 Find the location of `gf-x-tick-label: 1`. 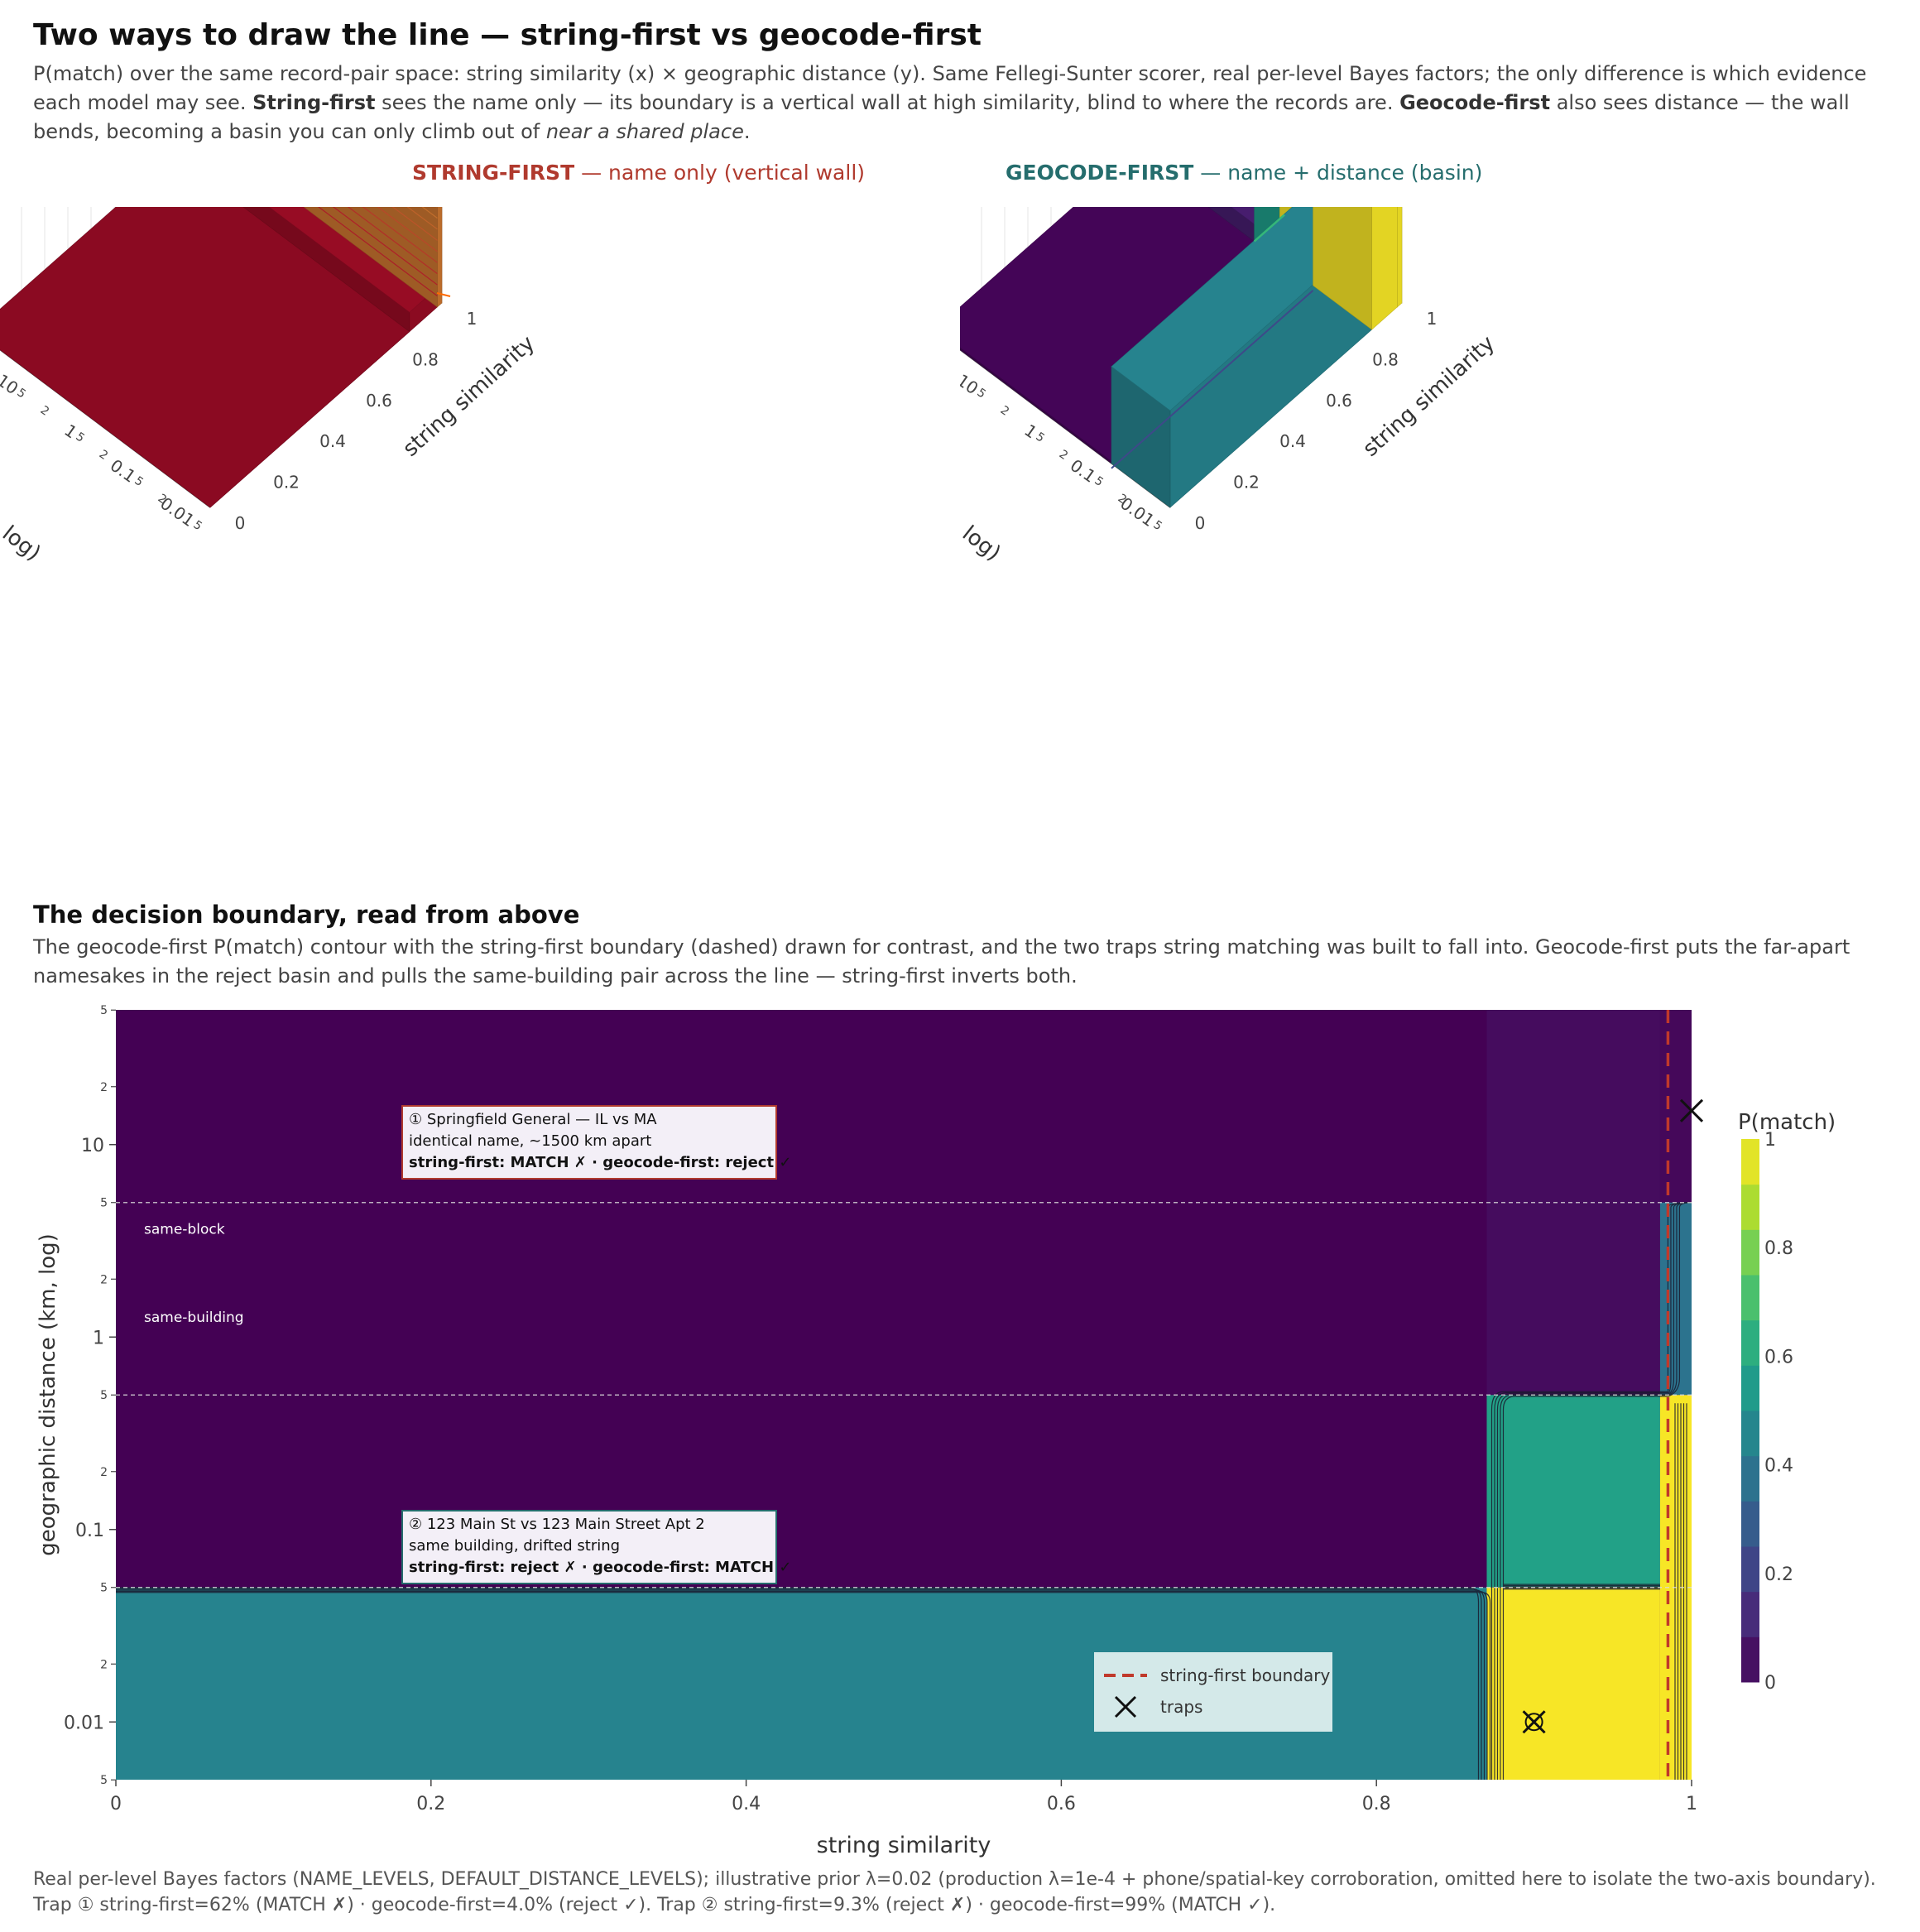

gf-x-tick-label: 1 is located at coordinates (1432, 319).